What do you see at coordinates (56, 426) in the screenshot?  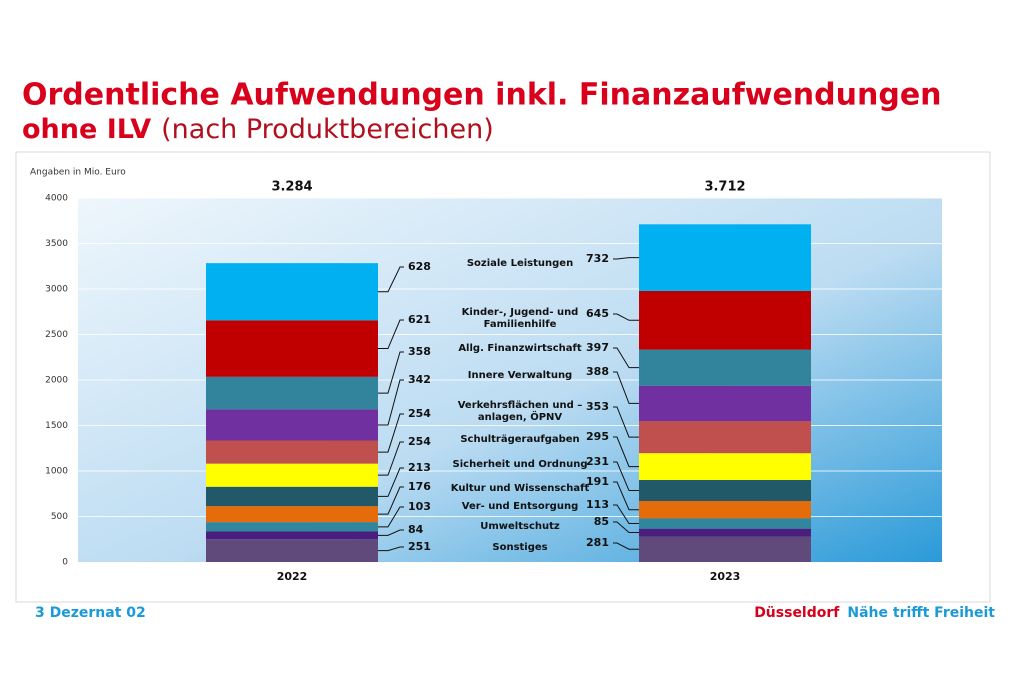 I see `y-tick-label: 1500` at bounding box center [56, 426].